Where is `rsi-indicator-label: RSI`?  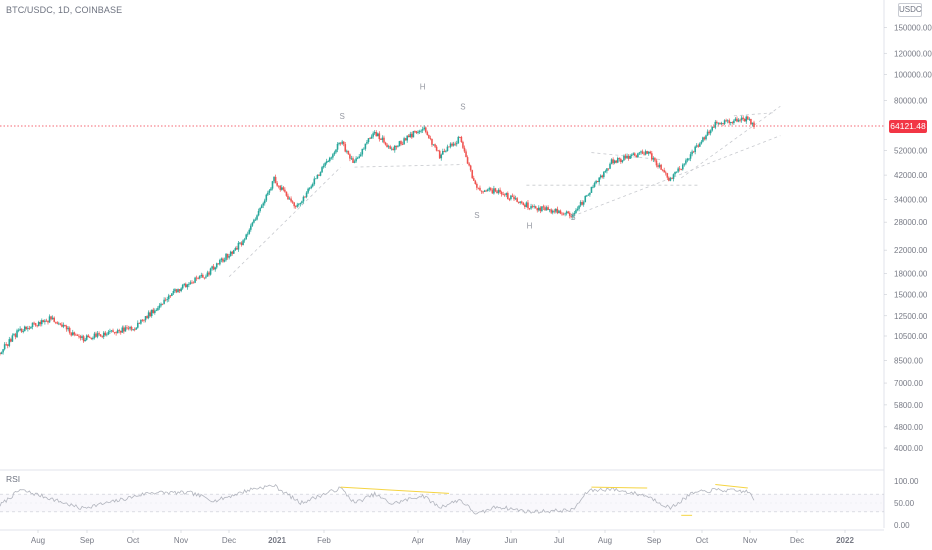
rsi-indicator-label: RSI is located at coordinates (13, 479).